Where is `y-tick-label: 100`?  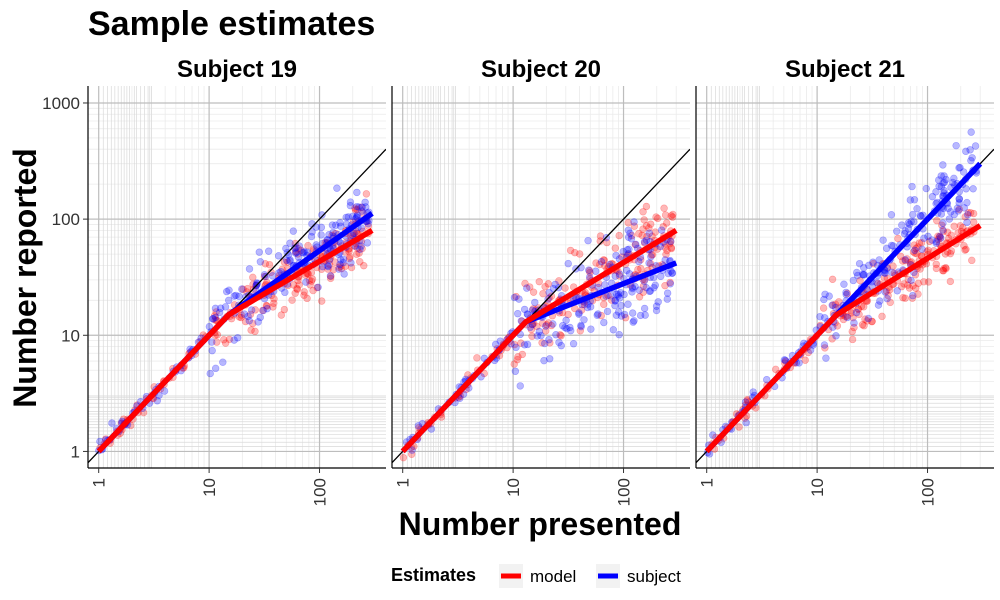 y-tick-label: 100 is located at coordinates (66, 219).